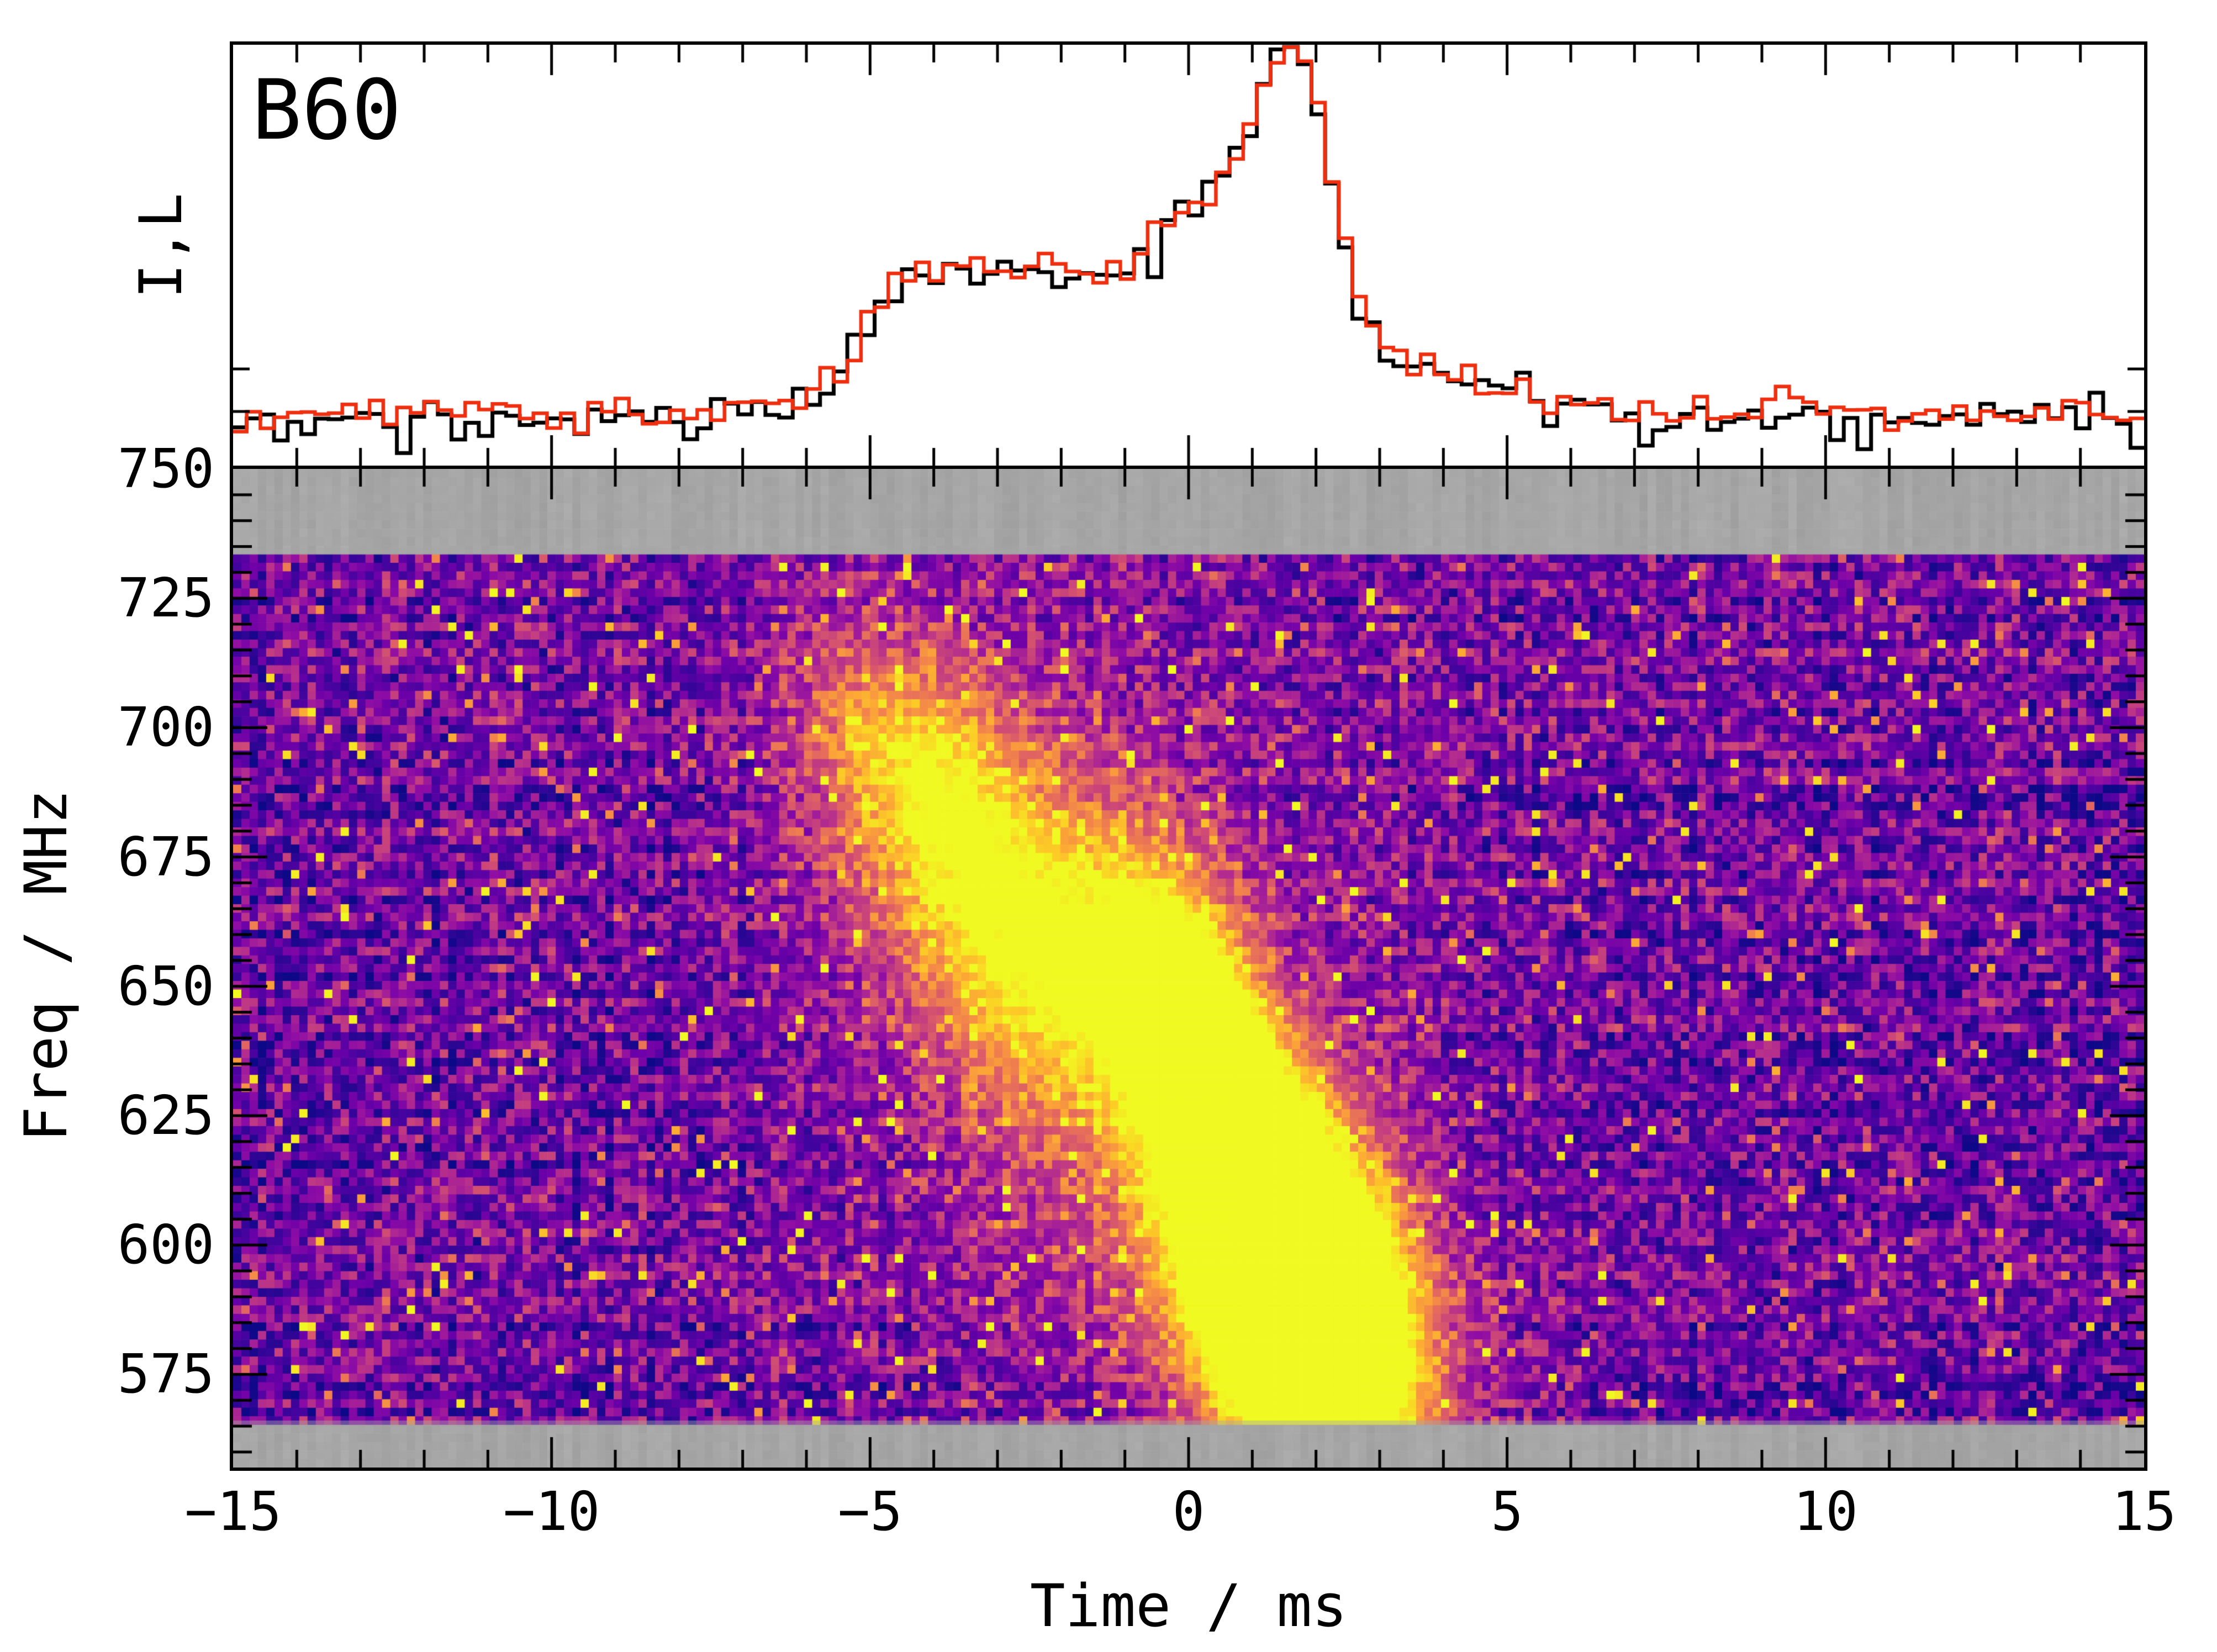 The width and height of the screenshot is (2217, 1652). I want to click on y-tick-label: 750, so click(165, 468).